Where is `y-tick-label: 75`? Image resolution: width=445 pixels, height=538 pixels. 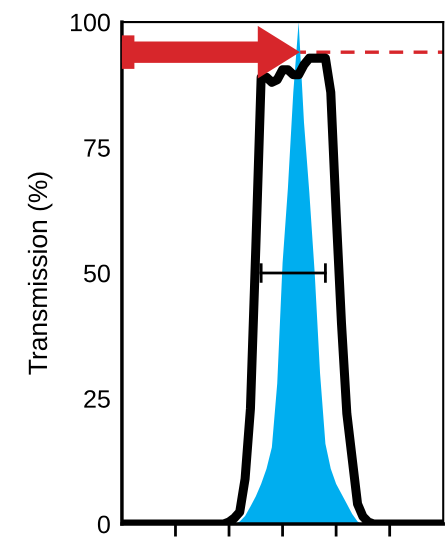 y-tick-label: 75 is located at coordinates (97, 148).